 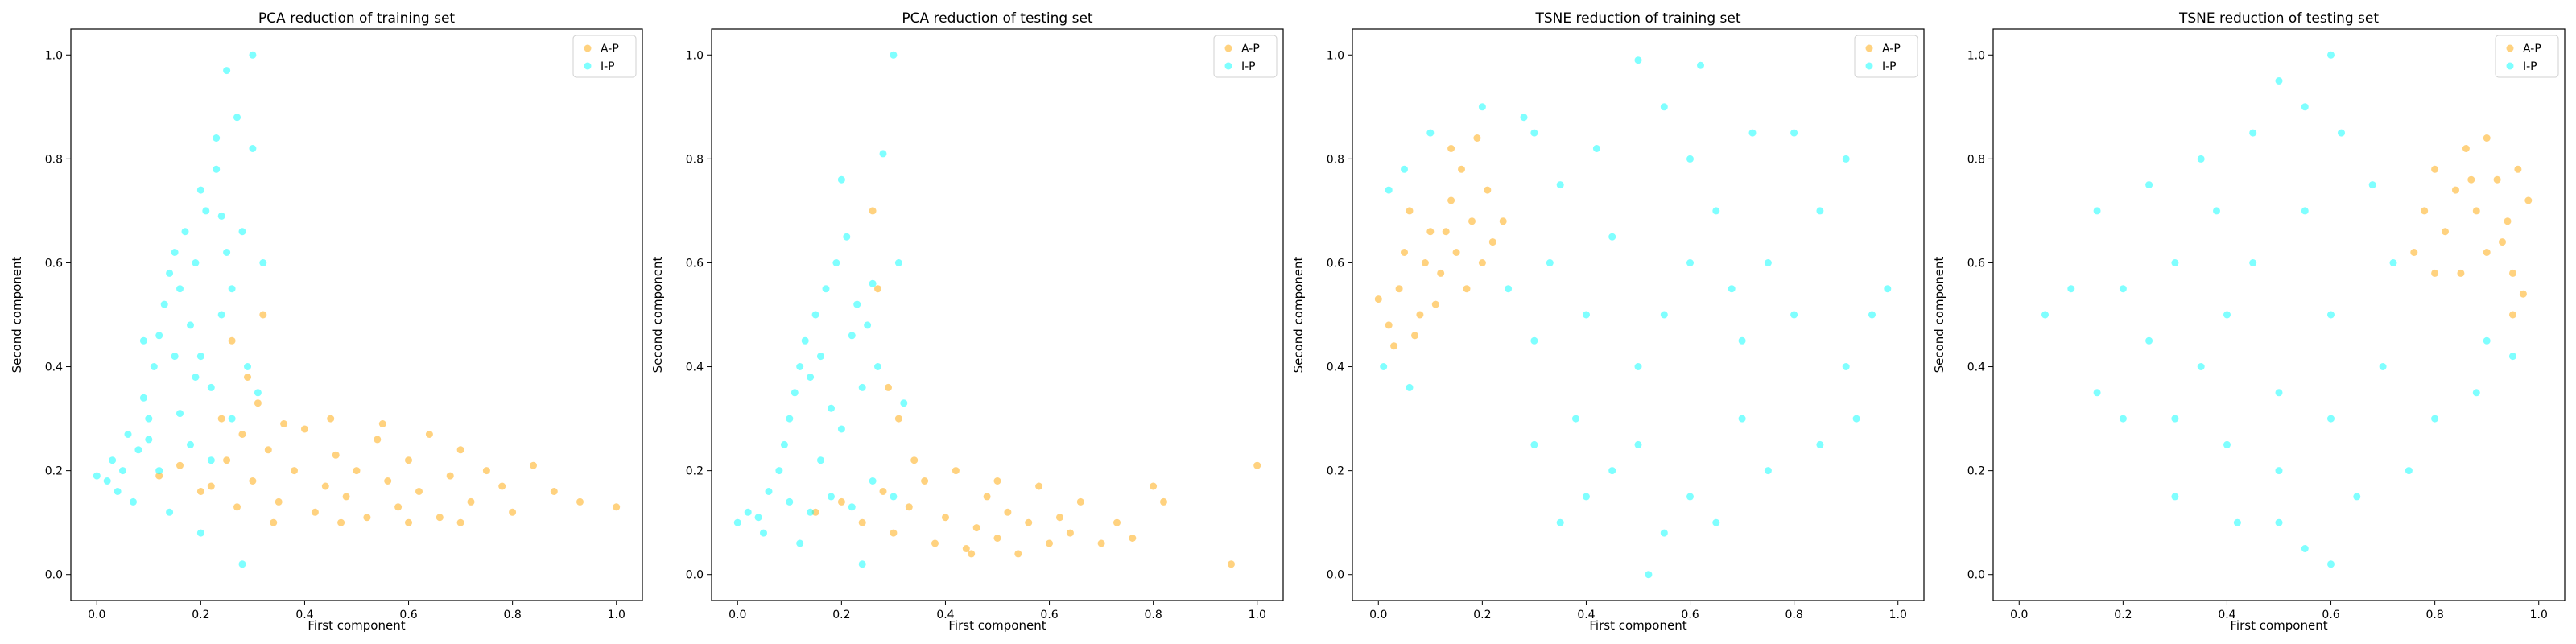 I want to click on x-tick-label: 0.4, so click(x=945, y=615).